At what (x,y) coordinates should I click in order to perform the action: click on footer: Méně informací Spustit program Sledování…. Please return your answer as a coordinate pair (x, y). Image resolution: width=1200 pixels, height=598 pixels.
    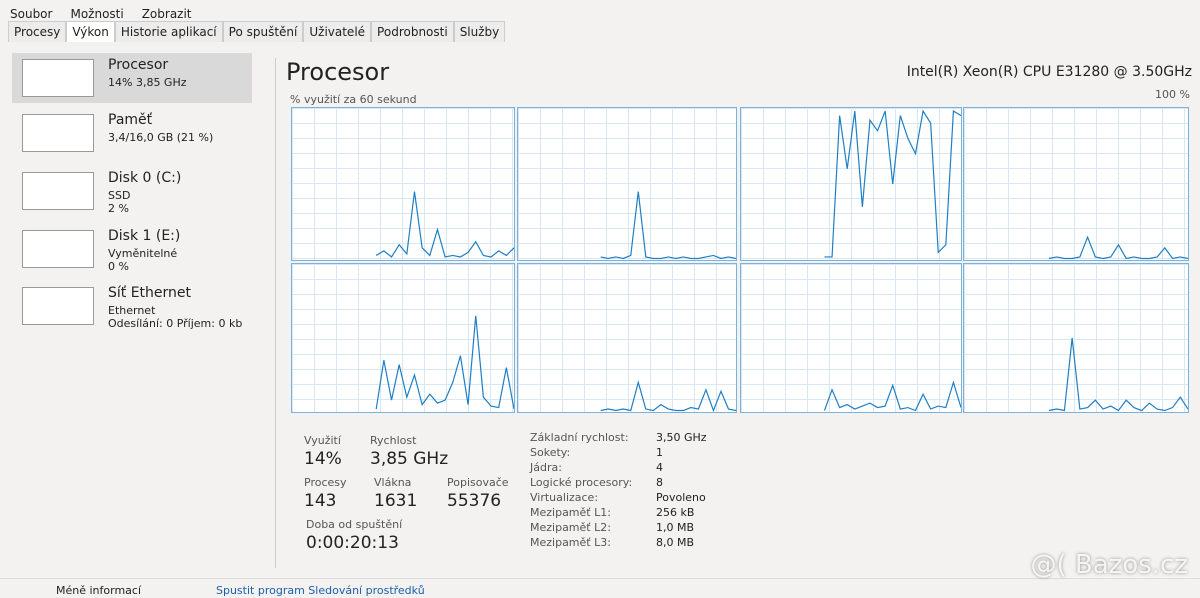
    Looking at the image, I should click on (600, 588).